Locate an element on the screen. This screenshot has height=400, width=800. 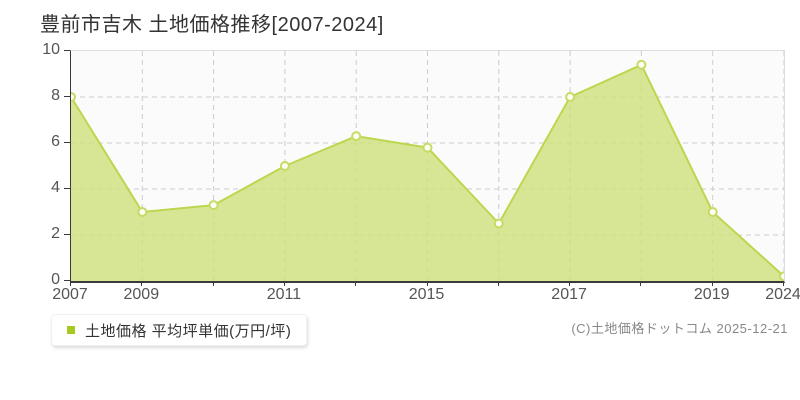
x-axis-label: 2011 is located at coordinates (284, 294).